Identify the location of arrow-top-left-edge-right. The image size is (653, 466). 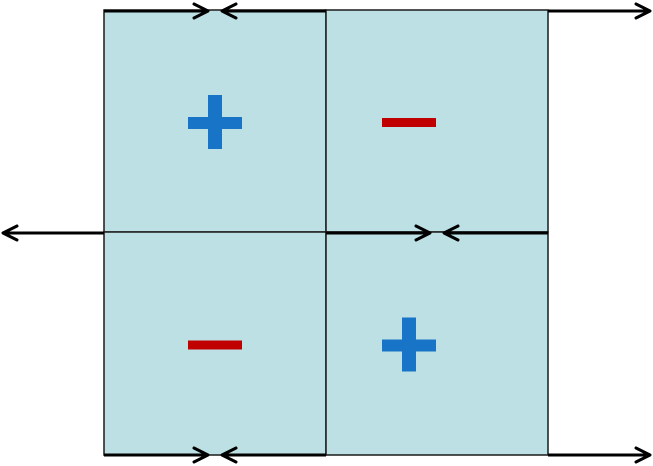
(157, 11).